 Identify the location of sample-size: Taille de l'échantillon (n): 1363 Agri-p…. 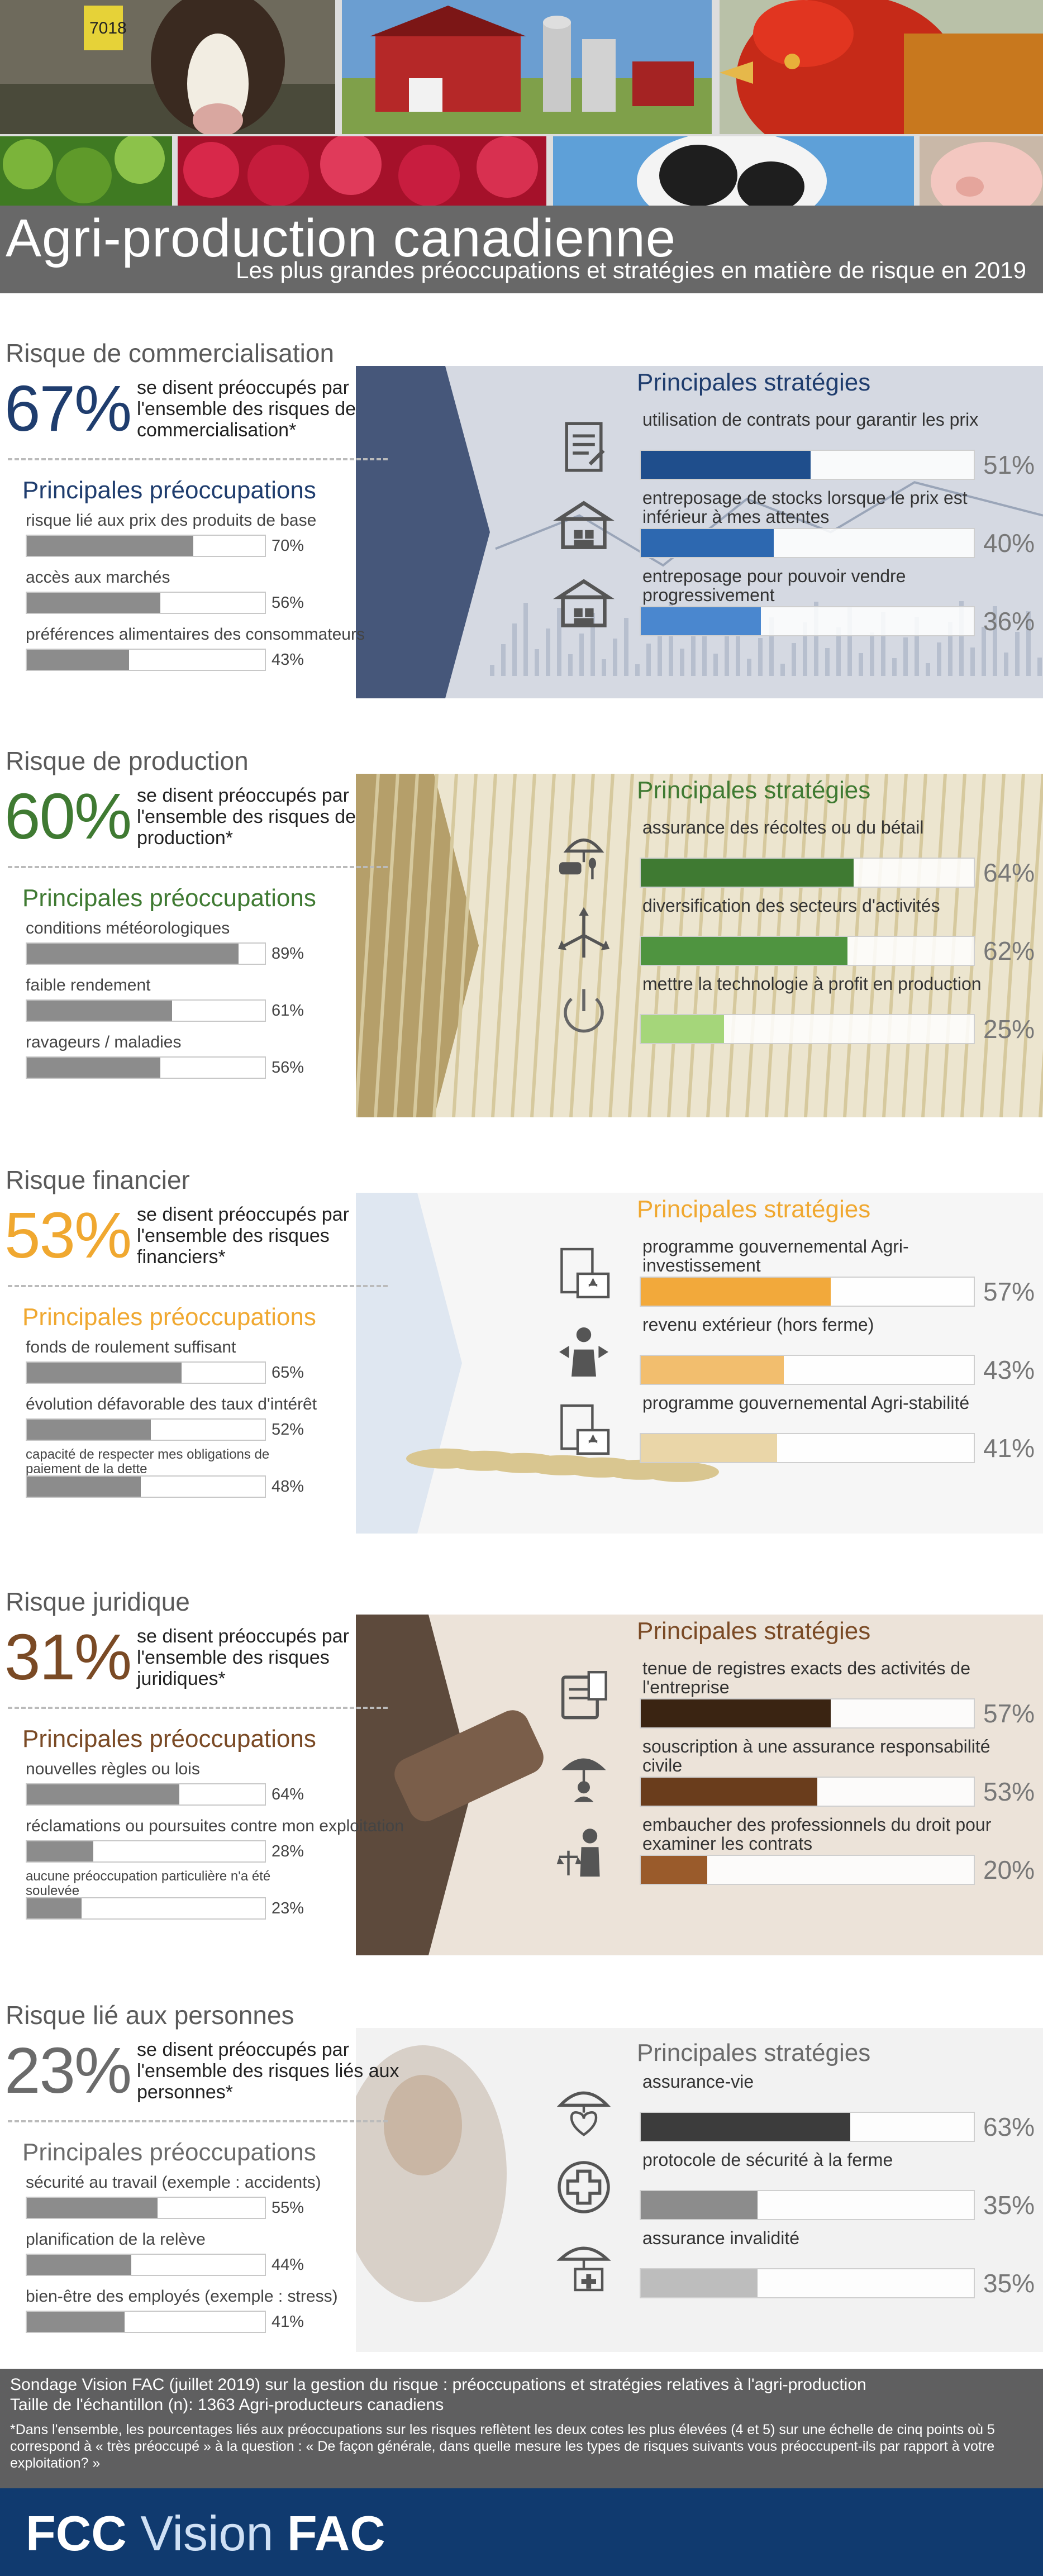
(227, 2405).